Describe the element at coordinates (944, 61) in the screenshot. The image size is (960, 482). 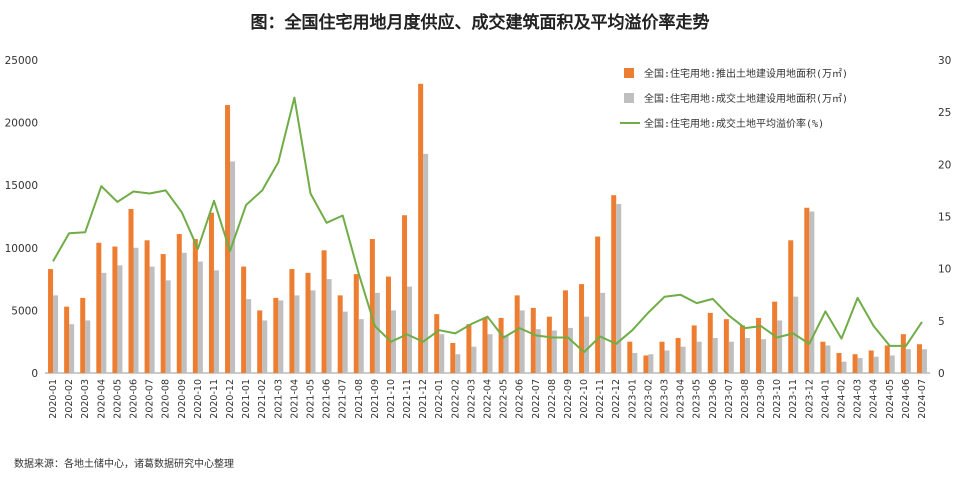
I see `right-y-tick-label: 30` at that location.